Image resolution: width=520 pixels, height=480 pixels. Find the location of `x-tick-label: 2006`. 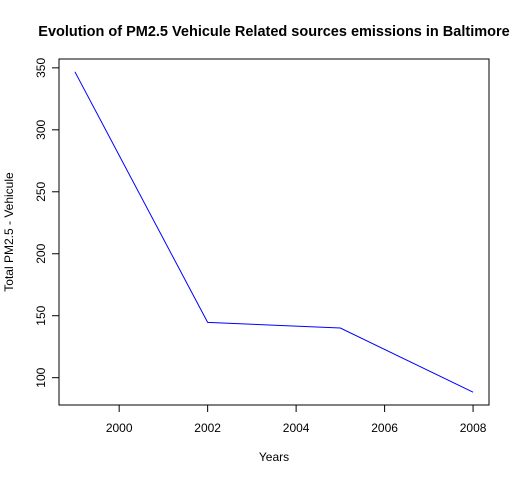

x-tick-label: 2006 is located at coordinates (384, 428).